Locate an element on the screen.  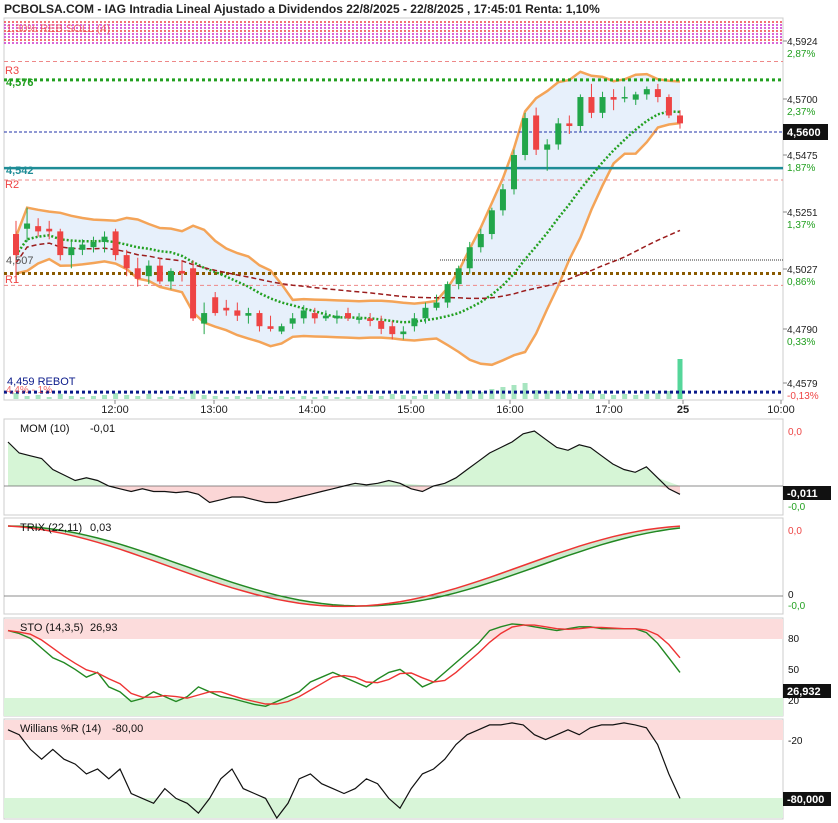
williams-oversold-band is located at coordinates (393, 808).